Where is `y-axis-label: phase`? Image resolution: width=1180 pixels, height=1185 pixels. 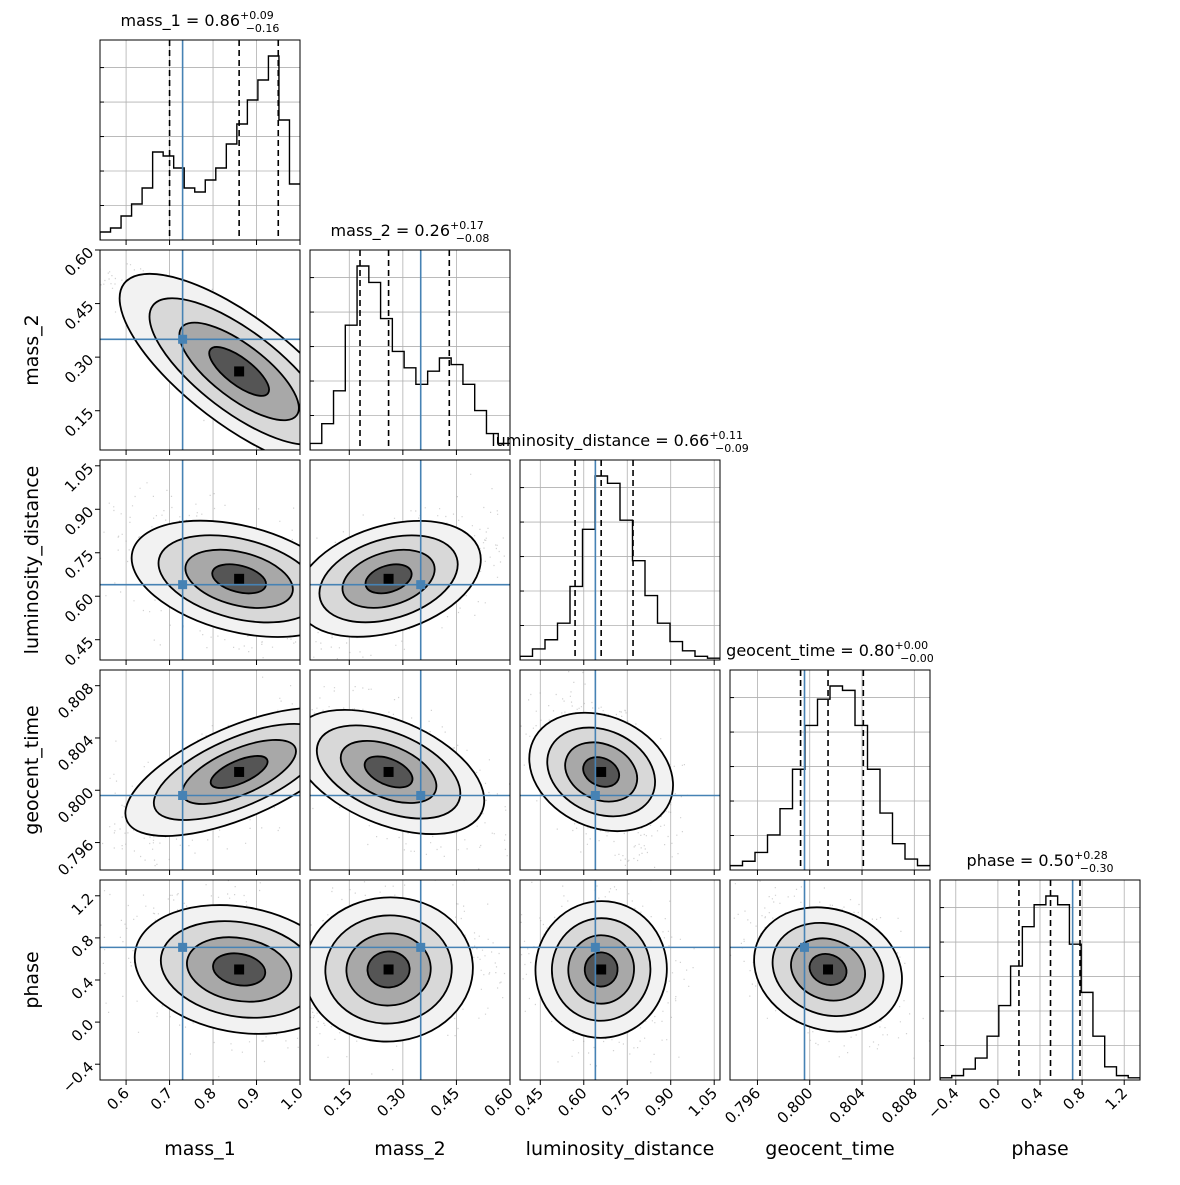 y-axis-label: phase is located at coordinates (32, 979).